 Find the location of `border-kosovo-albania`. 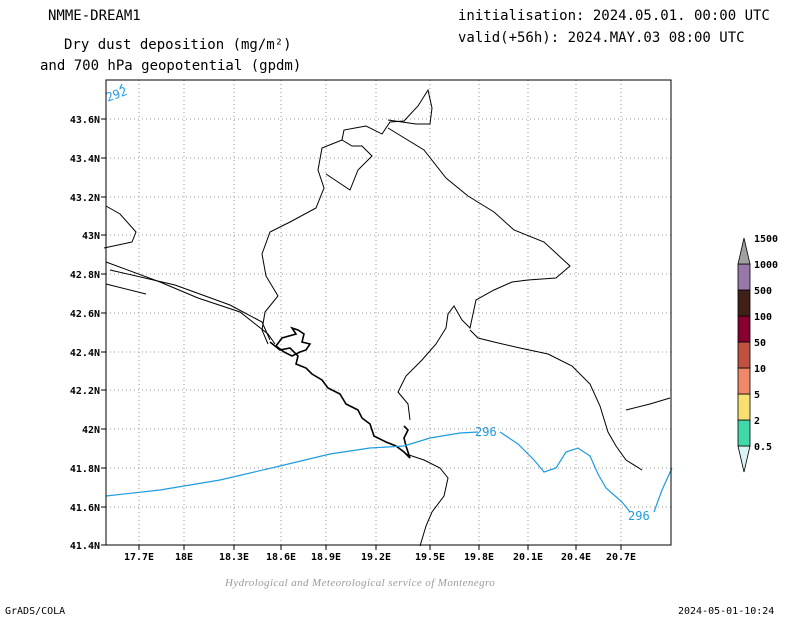

border-kosovo-albania is located at coordinates (556, 400).